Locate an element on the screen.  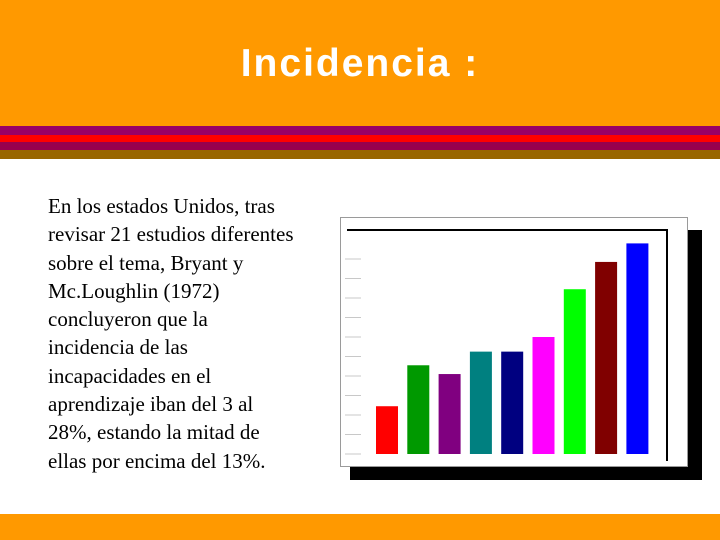
body-line: incapacidades en el is located at coordinates (130, 375).